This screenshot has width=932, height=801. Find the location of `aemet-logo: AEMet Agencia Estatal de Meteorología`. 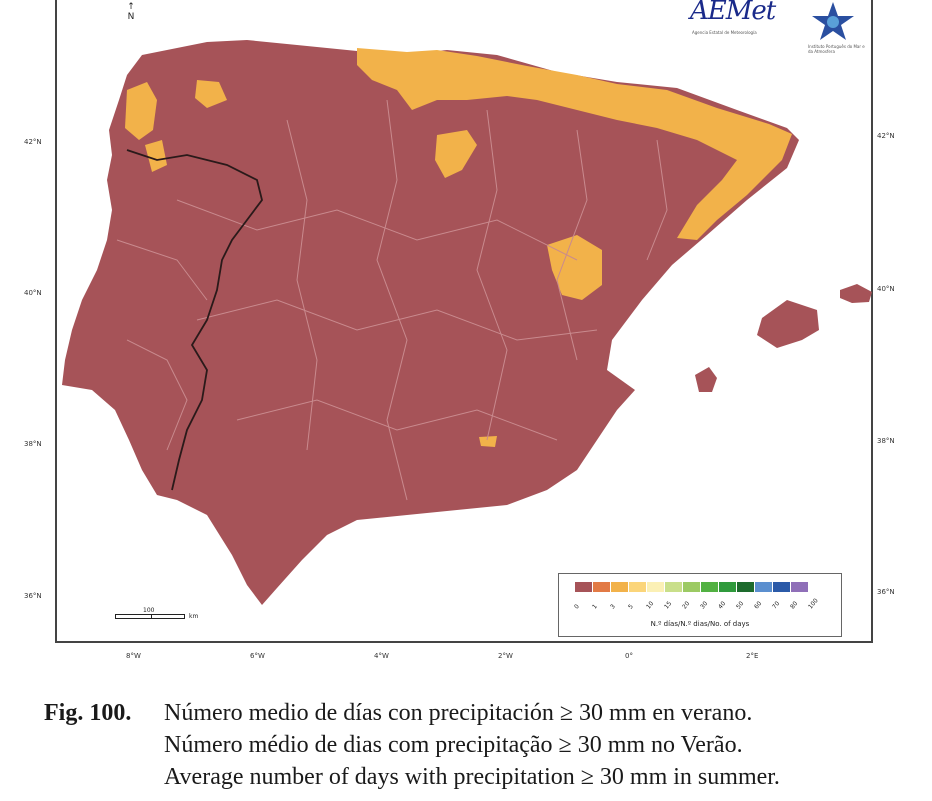

aemet-logo: AEMet Agencia Estatal de Meteorología is located at coordinates (742, 20).